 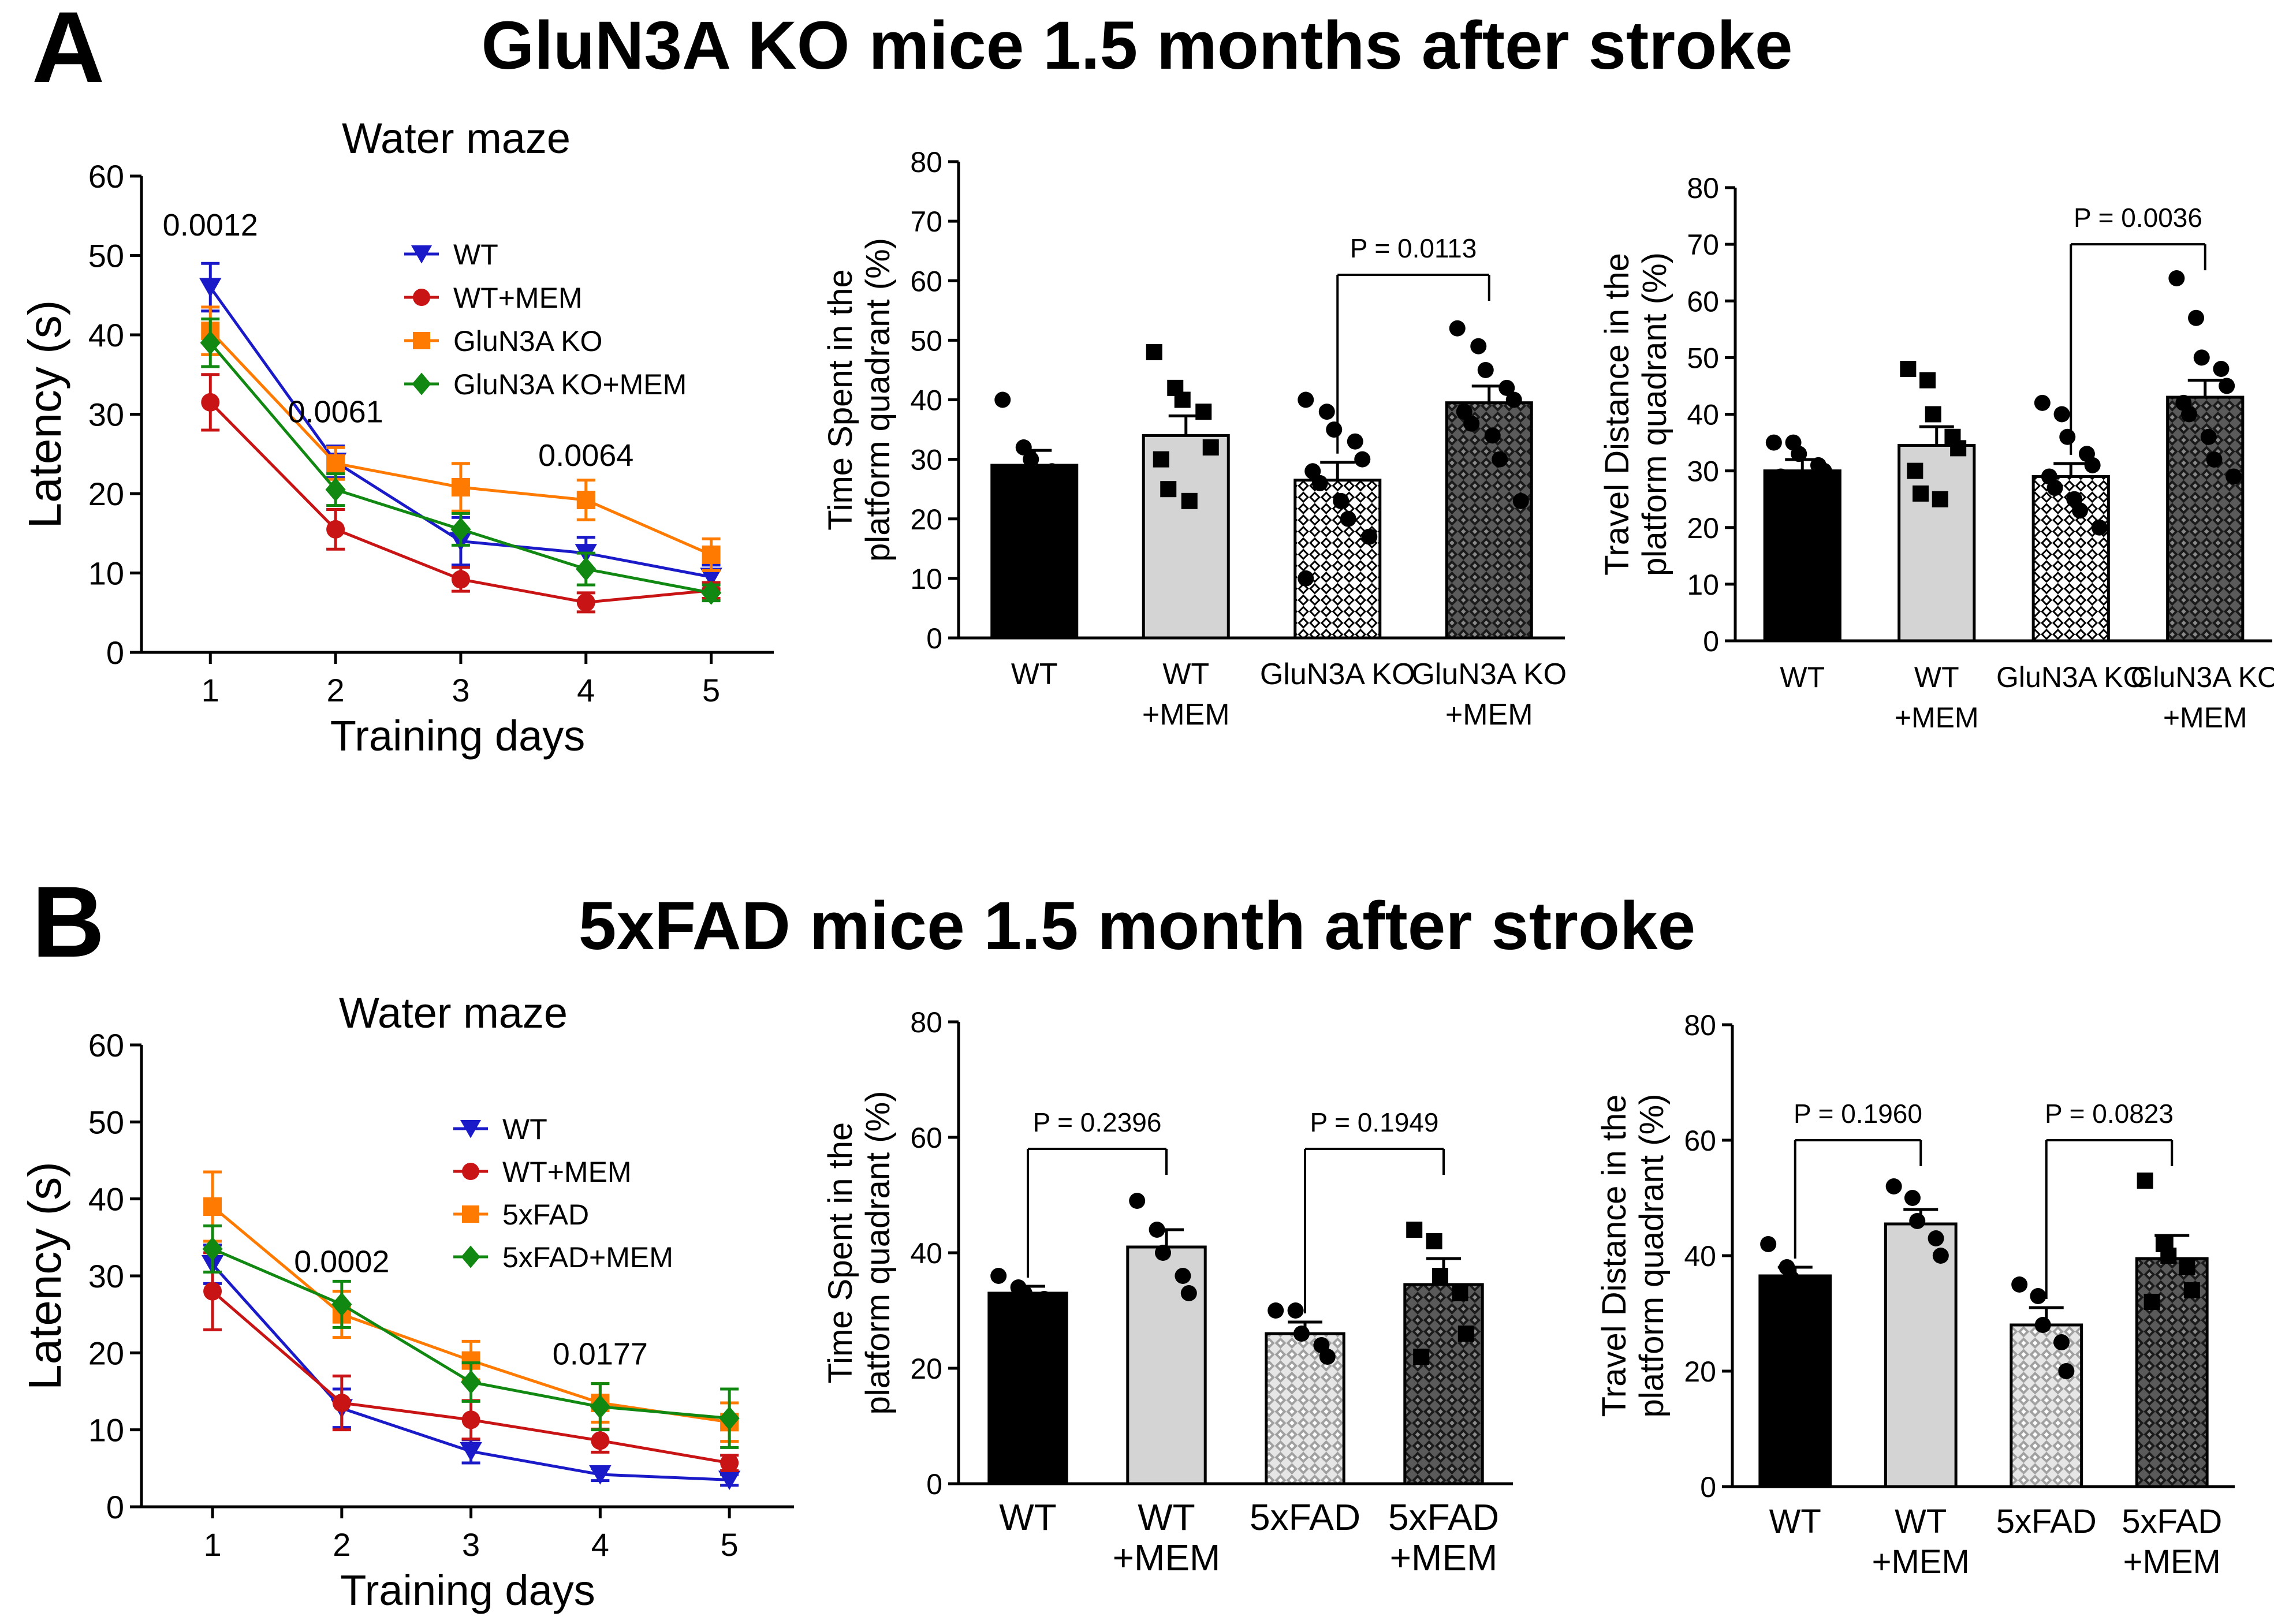 I want to click on y-axis-label-line1: Time Spent in the, so click(x=841, y=1252).